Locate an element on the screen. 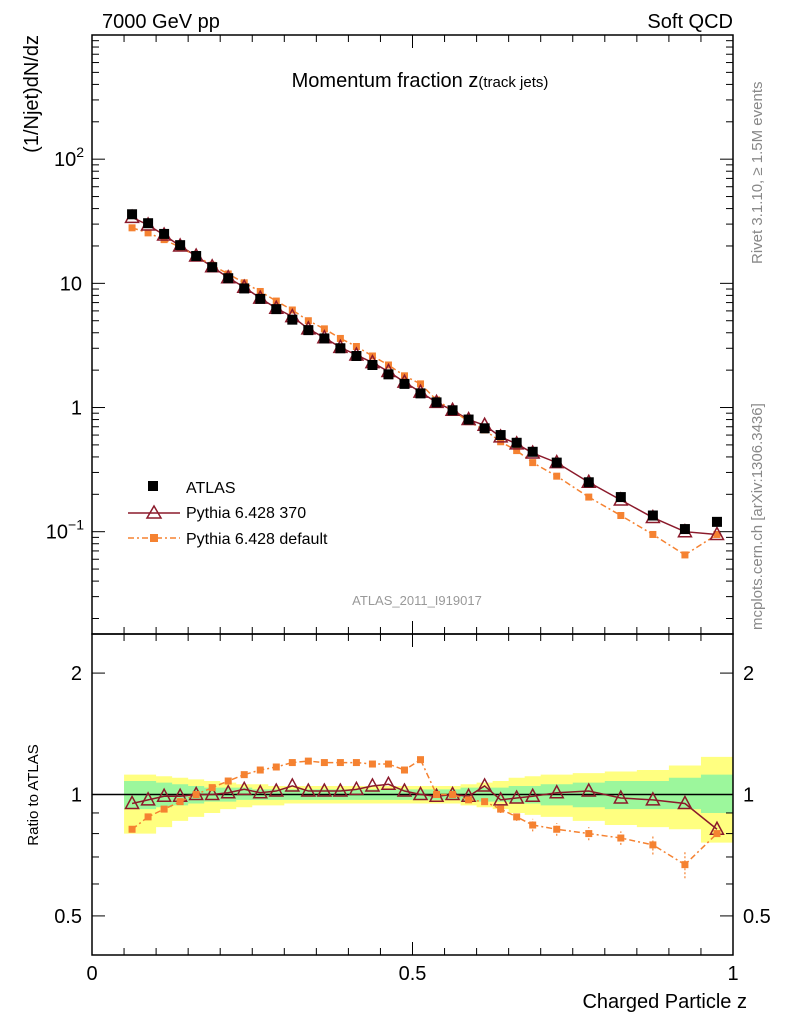  header-right: Soft QCD is located at coordinates (690, 22).